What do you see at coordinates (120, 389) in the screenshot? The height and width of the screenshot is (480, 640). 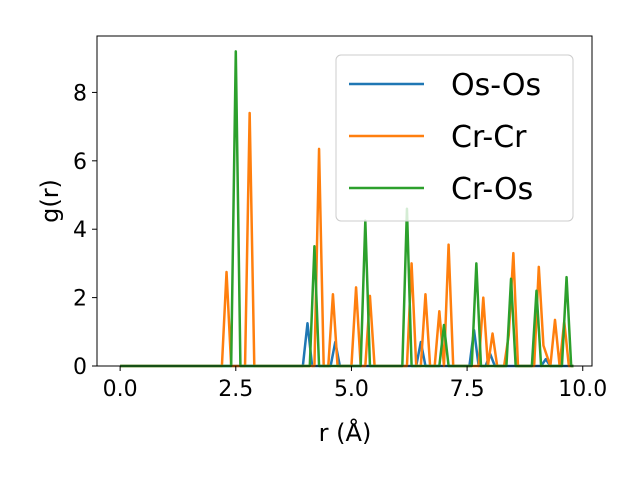 I see `x-tick-label: 0.0` at bounding box center [120, 389].